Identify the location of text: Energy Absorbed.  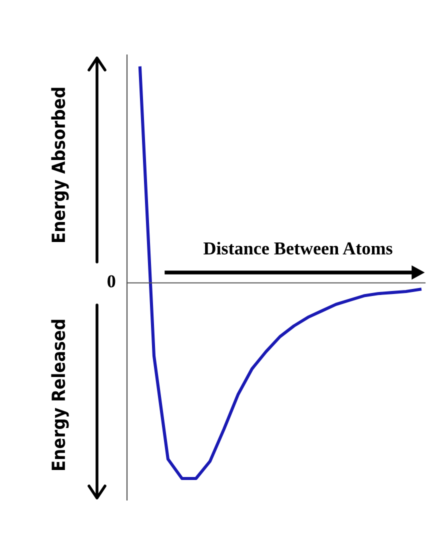
(60, 165).